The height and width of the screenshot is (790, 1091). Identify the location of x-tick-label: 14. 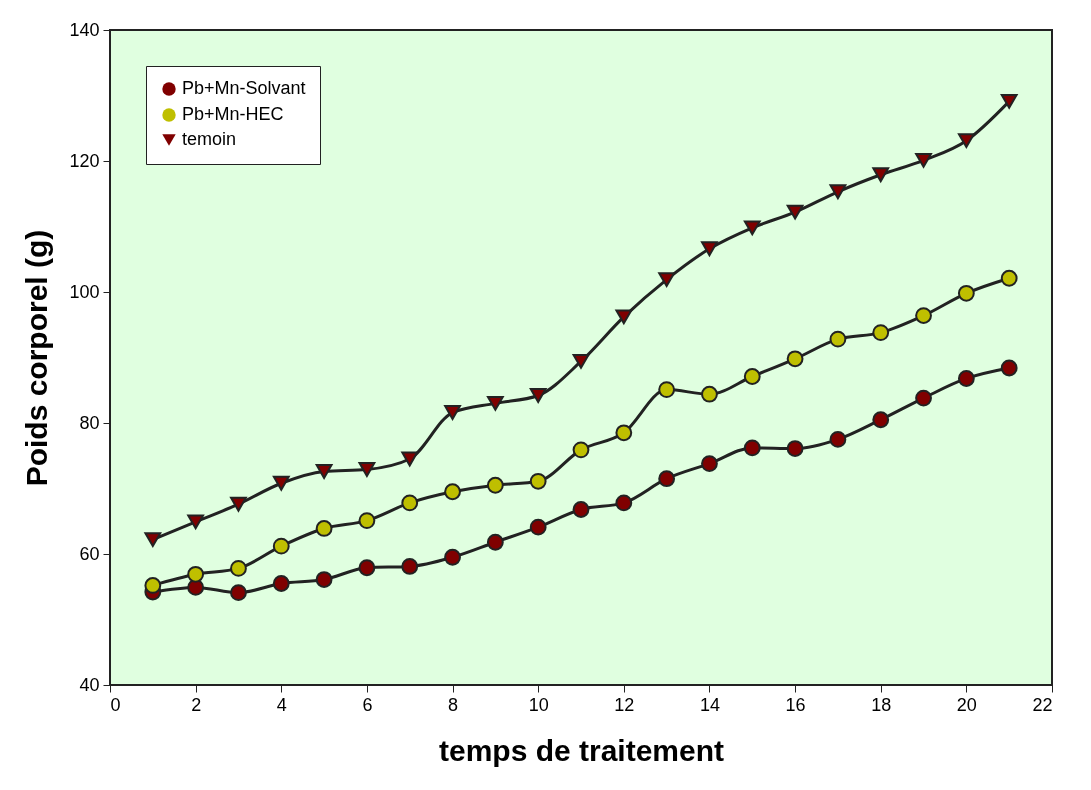
(709, 704).